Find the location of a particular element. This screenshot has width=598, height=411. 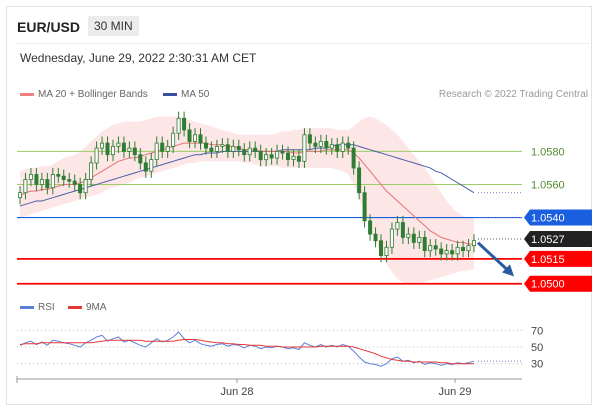

legend-ma50: MA 50 is located at coordinates (186, 94).